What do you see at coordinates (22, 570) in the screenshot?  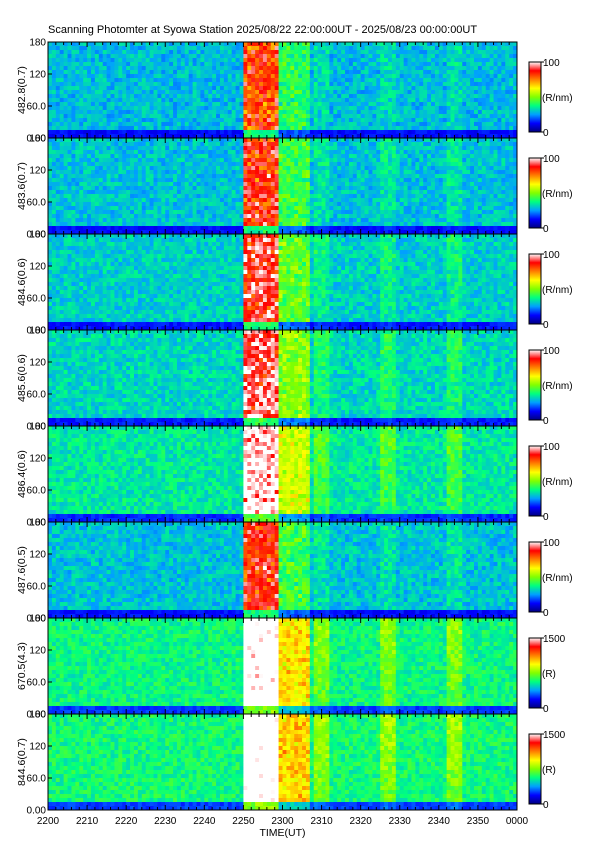 I see `panel-ylabel: 487.6(0.5)` at bounding box center [22, 570].